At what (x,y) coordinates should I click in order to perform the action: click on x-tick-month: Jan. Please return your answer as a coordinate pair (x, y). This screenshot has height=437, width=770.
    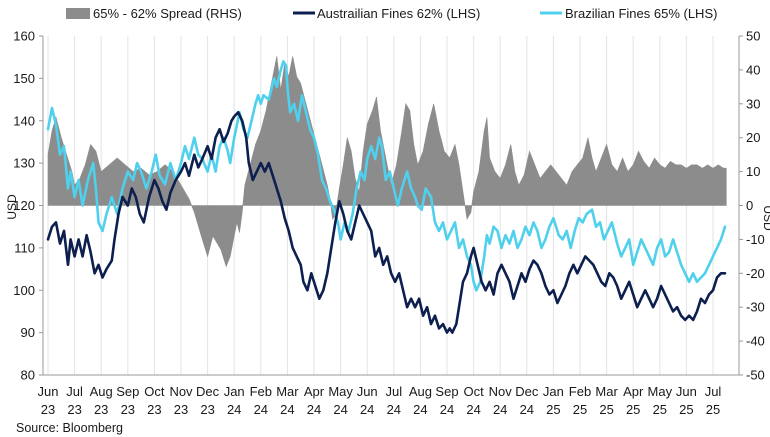
    Looking at the image, I should click on (553, 391).